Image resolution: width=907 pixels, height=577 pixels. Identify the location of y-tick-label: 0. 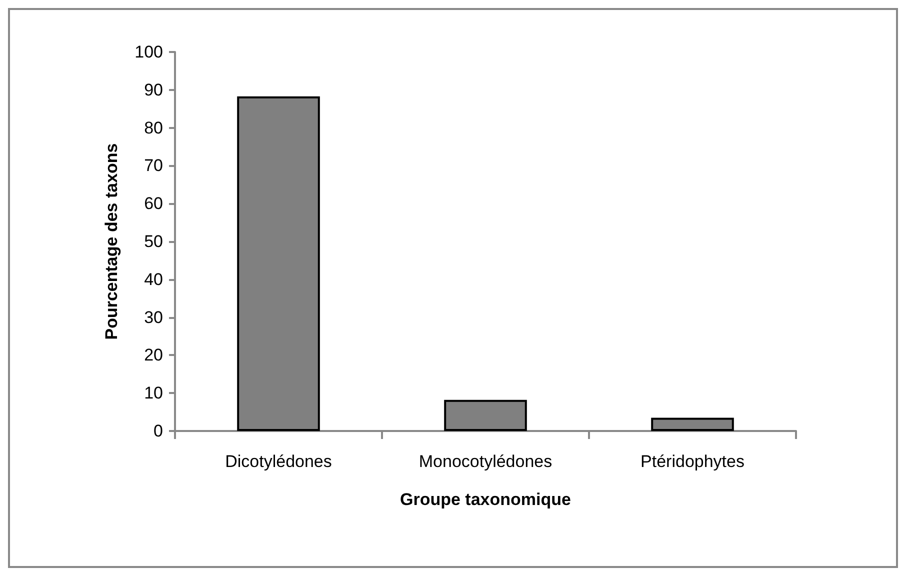
(158, 431).